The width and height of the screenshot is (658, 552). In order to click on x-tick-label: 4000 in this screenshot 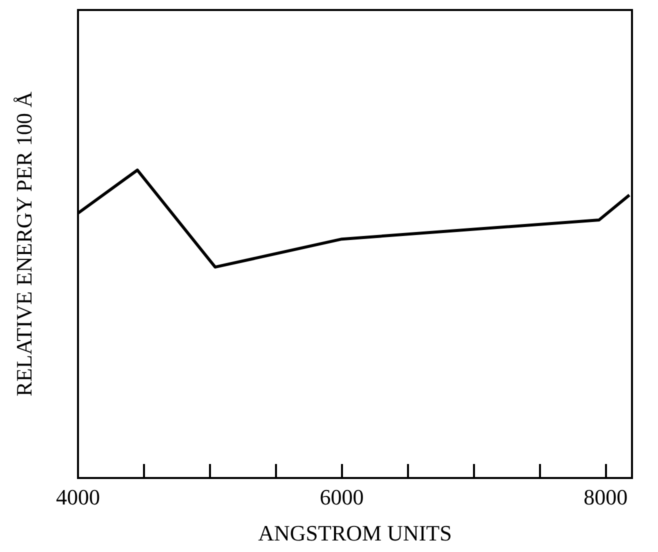, I will do `click(78, 497)`.